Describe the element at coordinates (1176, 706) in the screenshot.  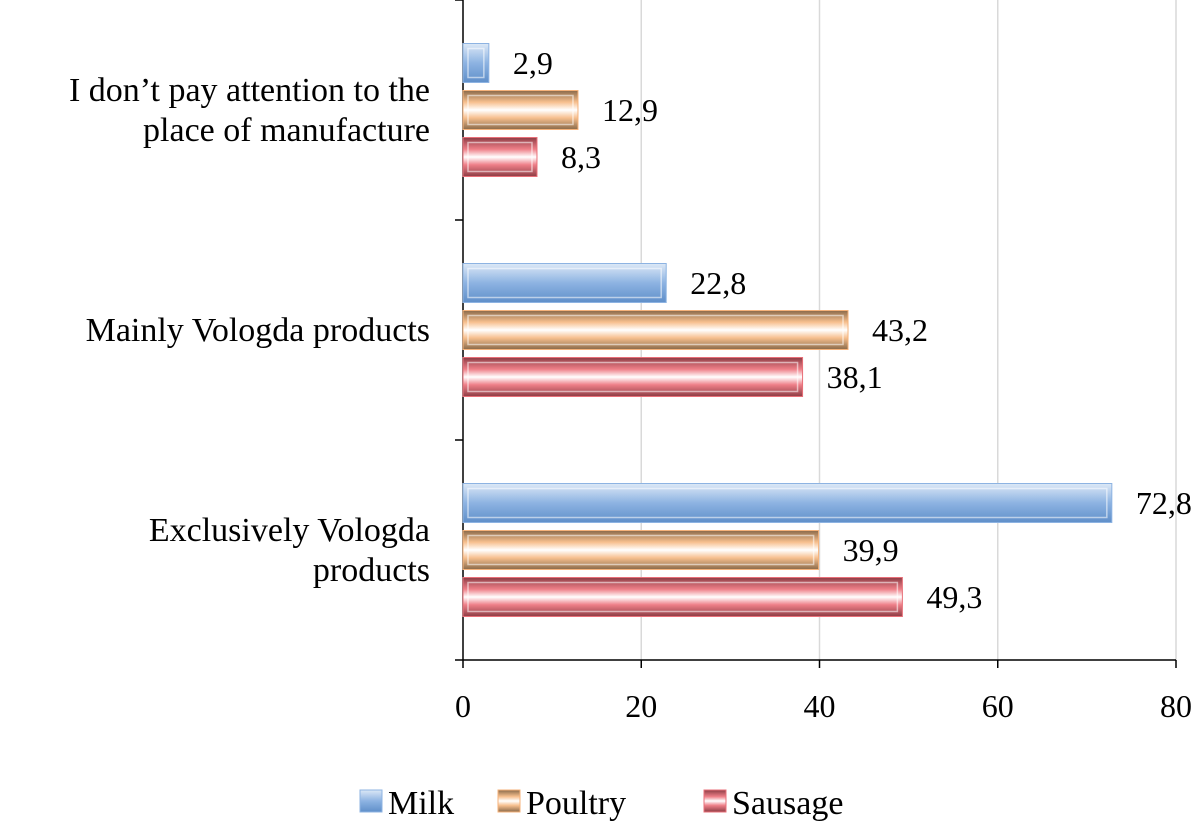
I see `x-tick-label: 80` at that location.